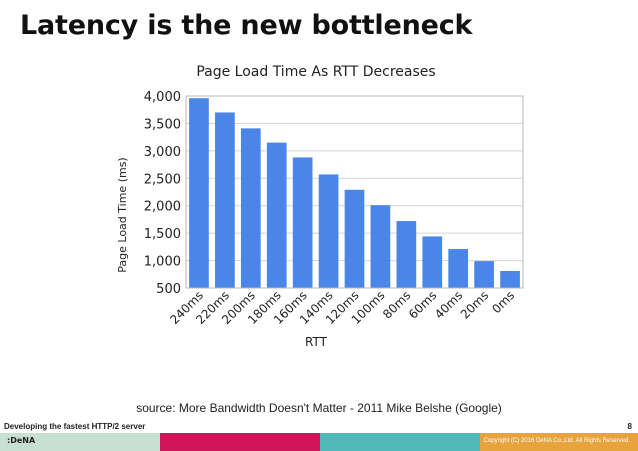 Image resolution: width=638 pixels, height=451 pixels. Describe the element at coordinates (503, 302) in the screenshot. I see `x-tick-label: 0ms` at that location.